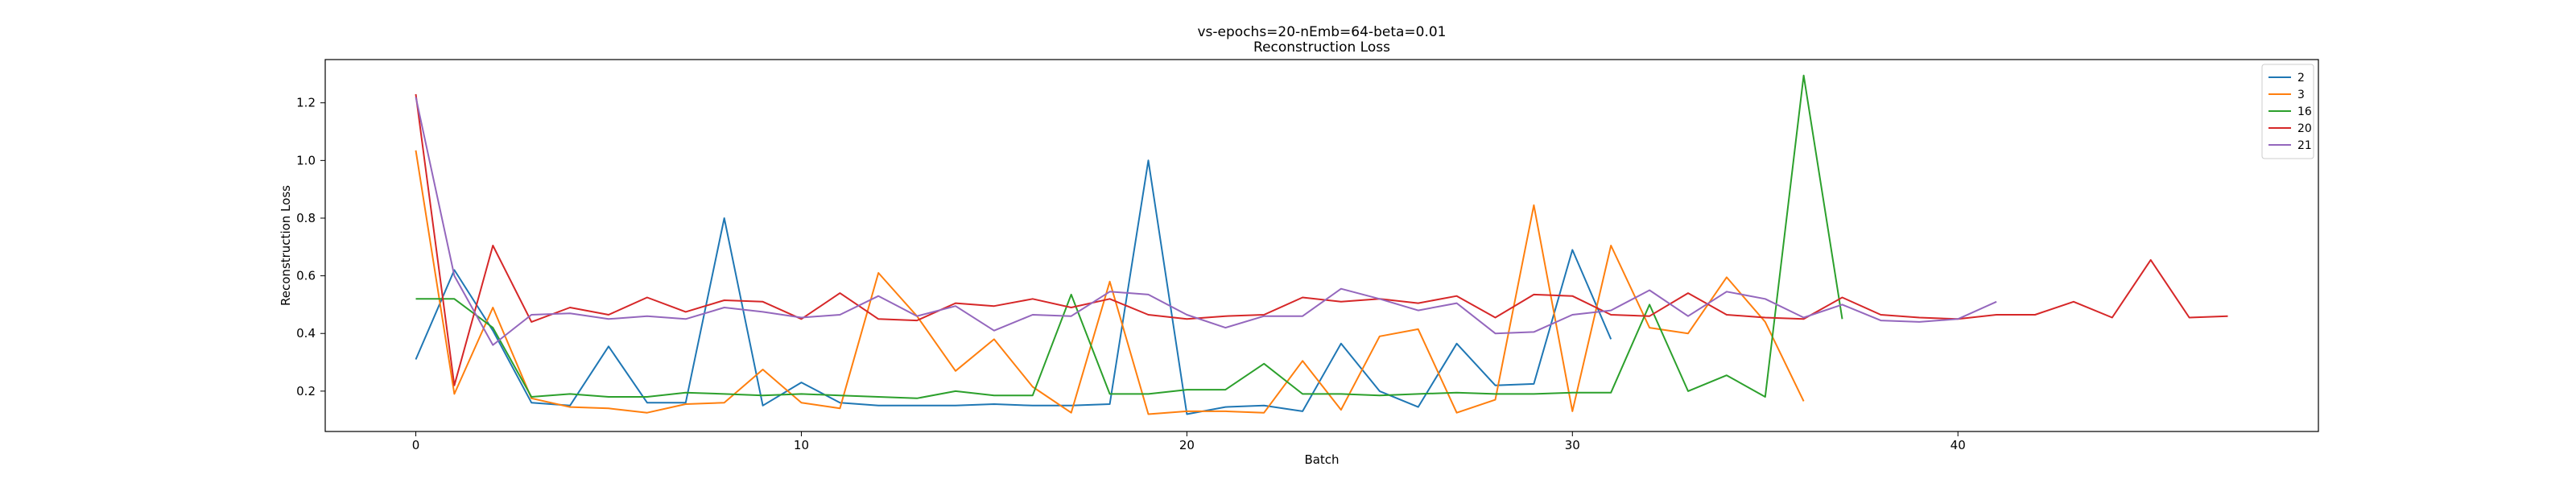 This screenshot has height=483, width=2576. I want to click on x-axis-label: Batch, so click(1321, 459).